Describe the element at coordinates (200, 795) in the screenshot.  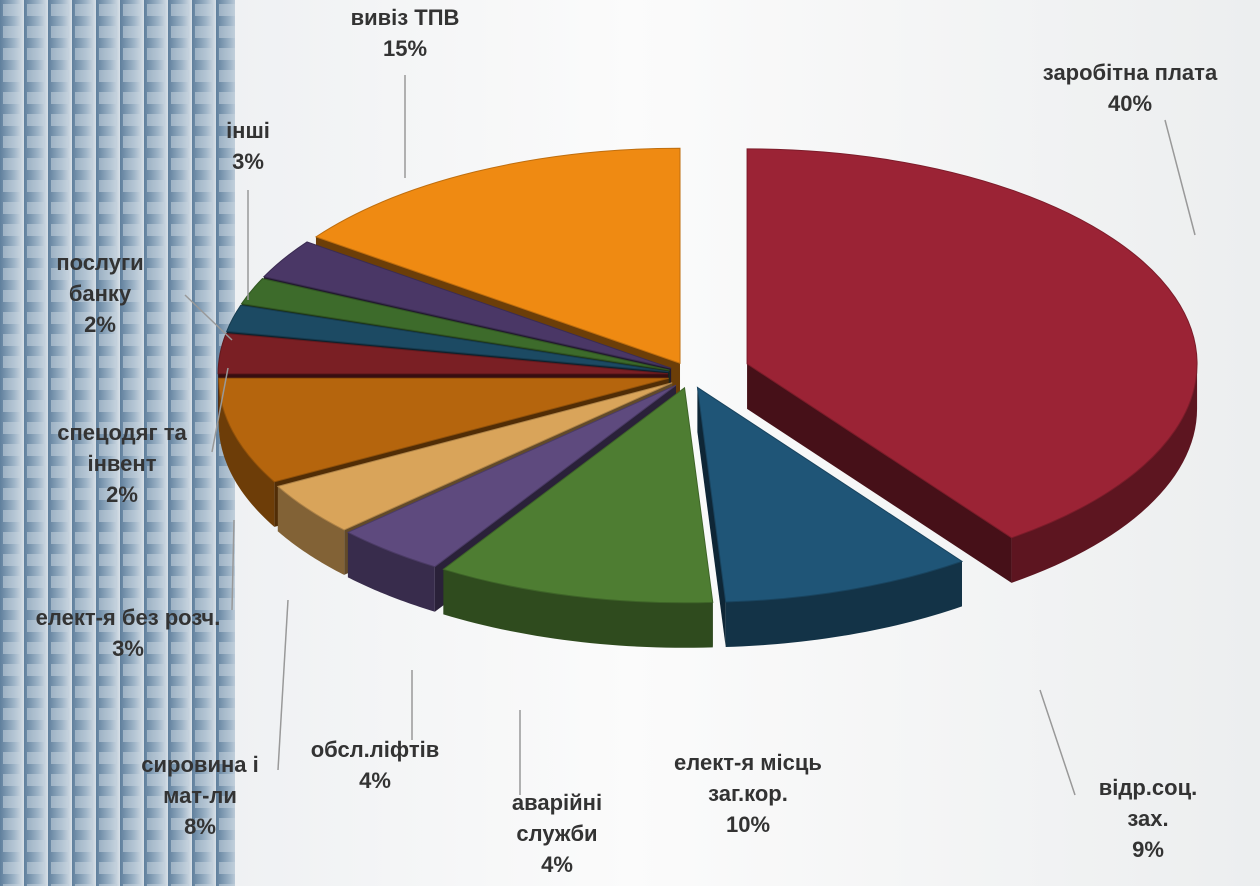
I see `label-line: мат-ли` at that location.